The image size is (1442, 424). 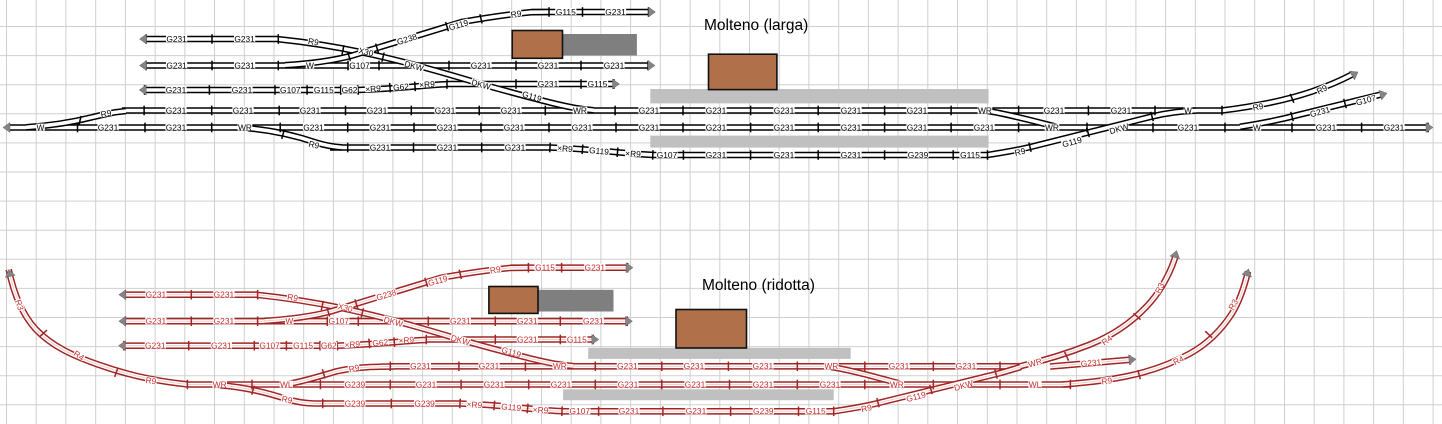 What do you see at coordinates (756, 25) in the screenshot?
I see `svg-text: Molteno (larga)` at bounding box center [756, 25].